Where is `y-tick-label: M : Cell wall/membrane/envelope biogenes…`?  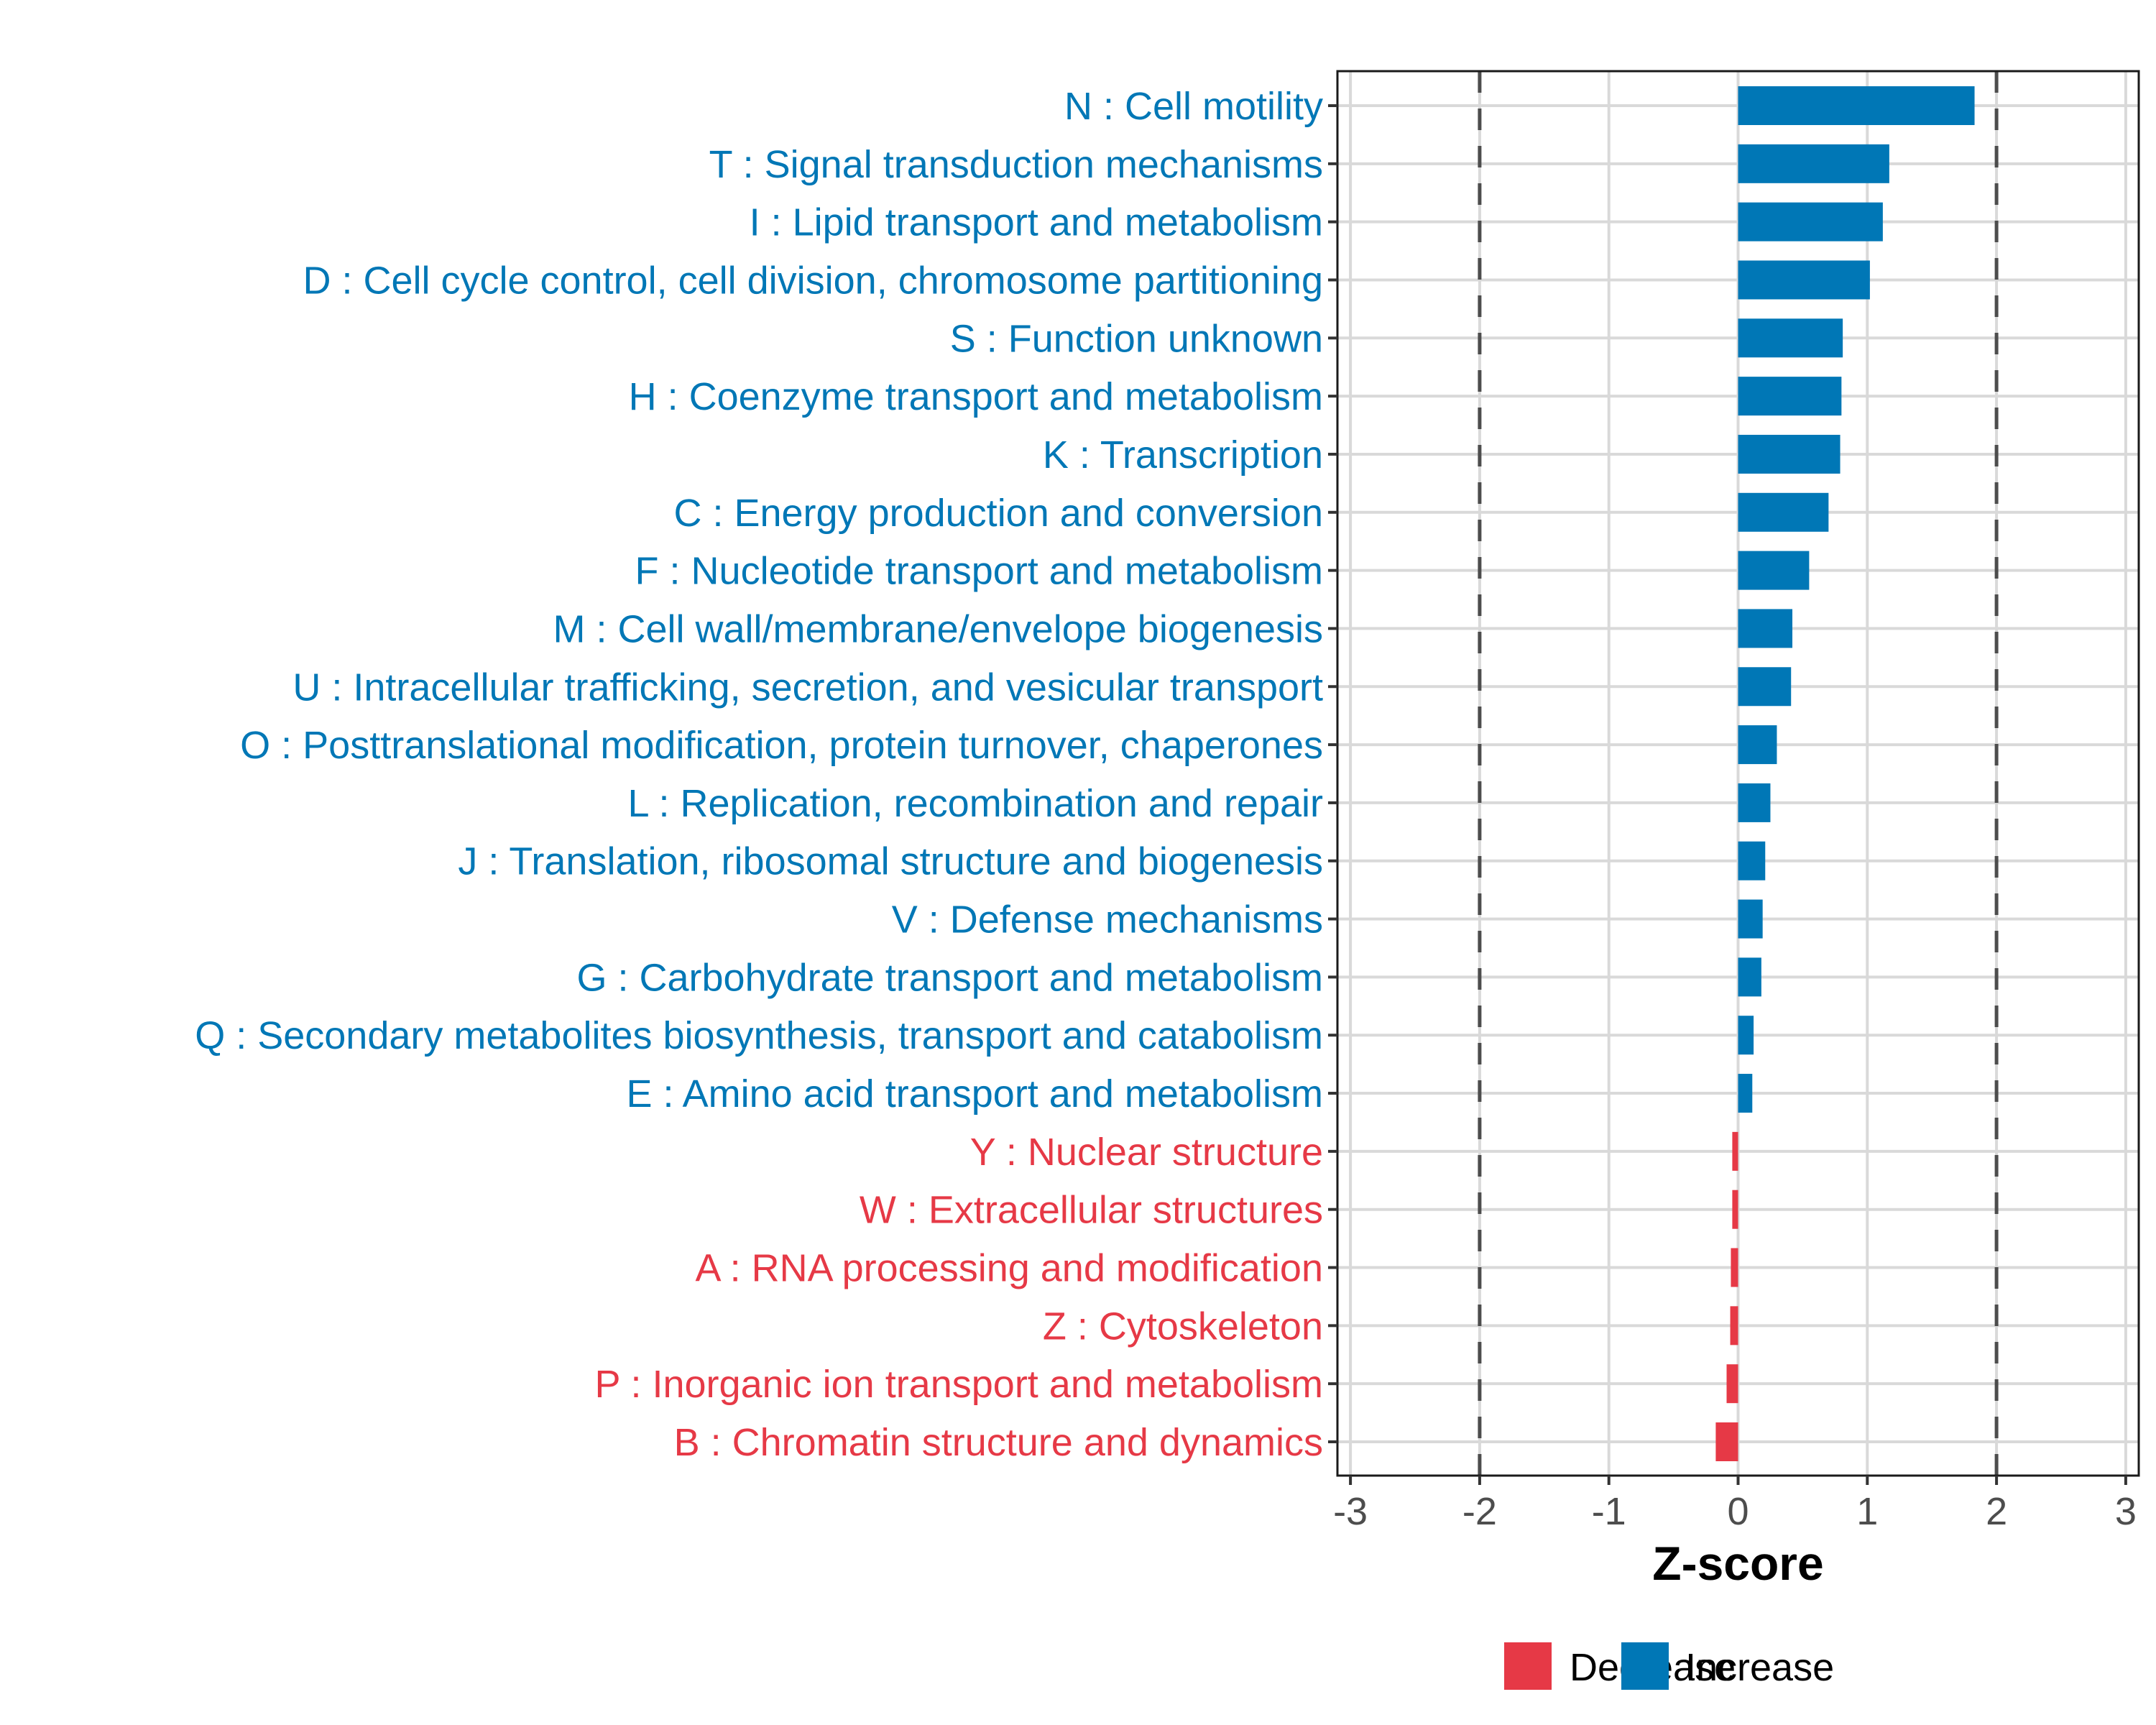 y-tick-label: M : Cell wall/membrane/envelope biogenes… is located at coordinates (938, 628).